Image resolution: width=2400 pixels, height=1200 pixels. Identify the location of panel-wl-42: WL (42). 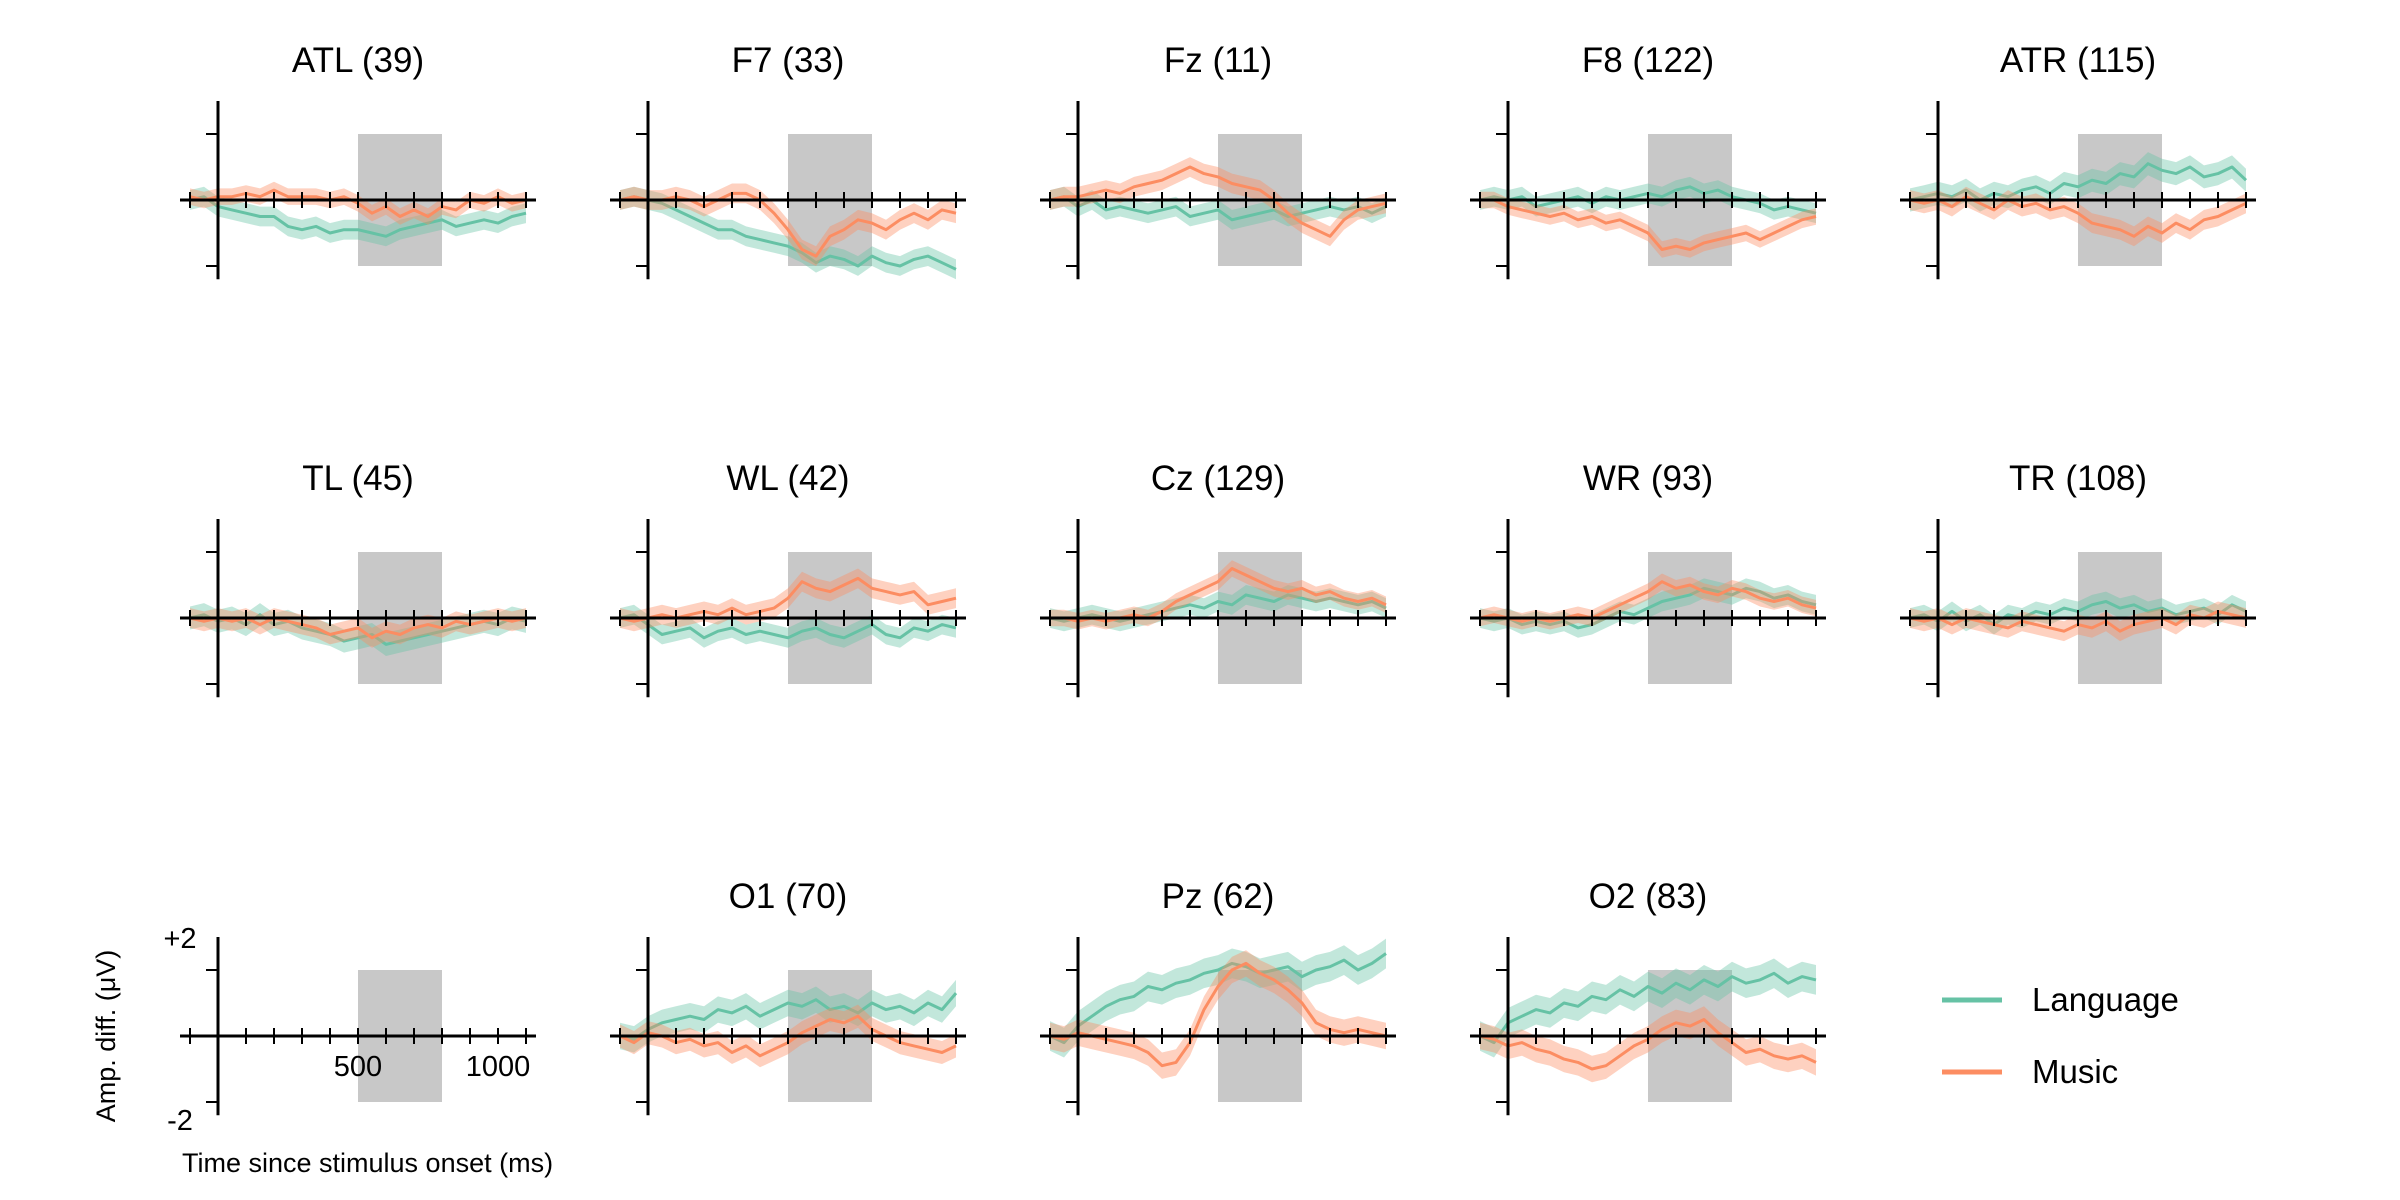
(788, 578).